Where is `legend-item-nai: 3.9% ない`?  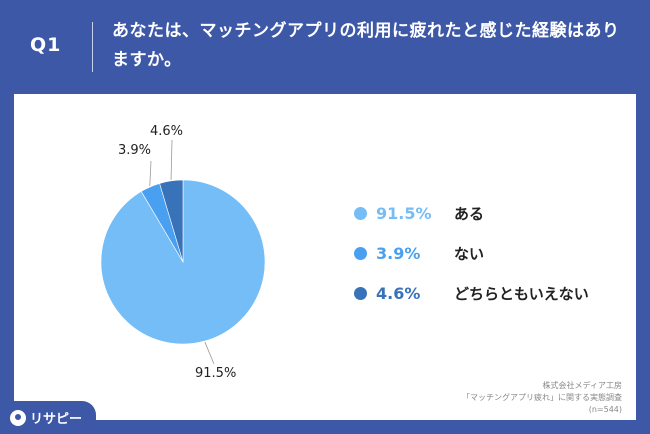 legend-item-nai: 3.9% ない is located at coordinates (471, 253).